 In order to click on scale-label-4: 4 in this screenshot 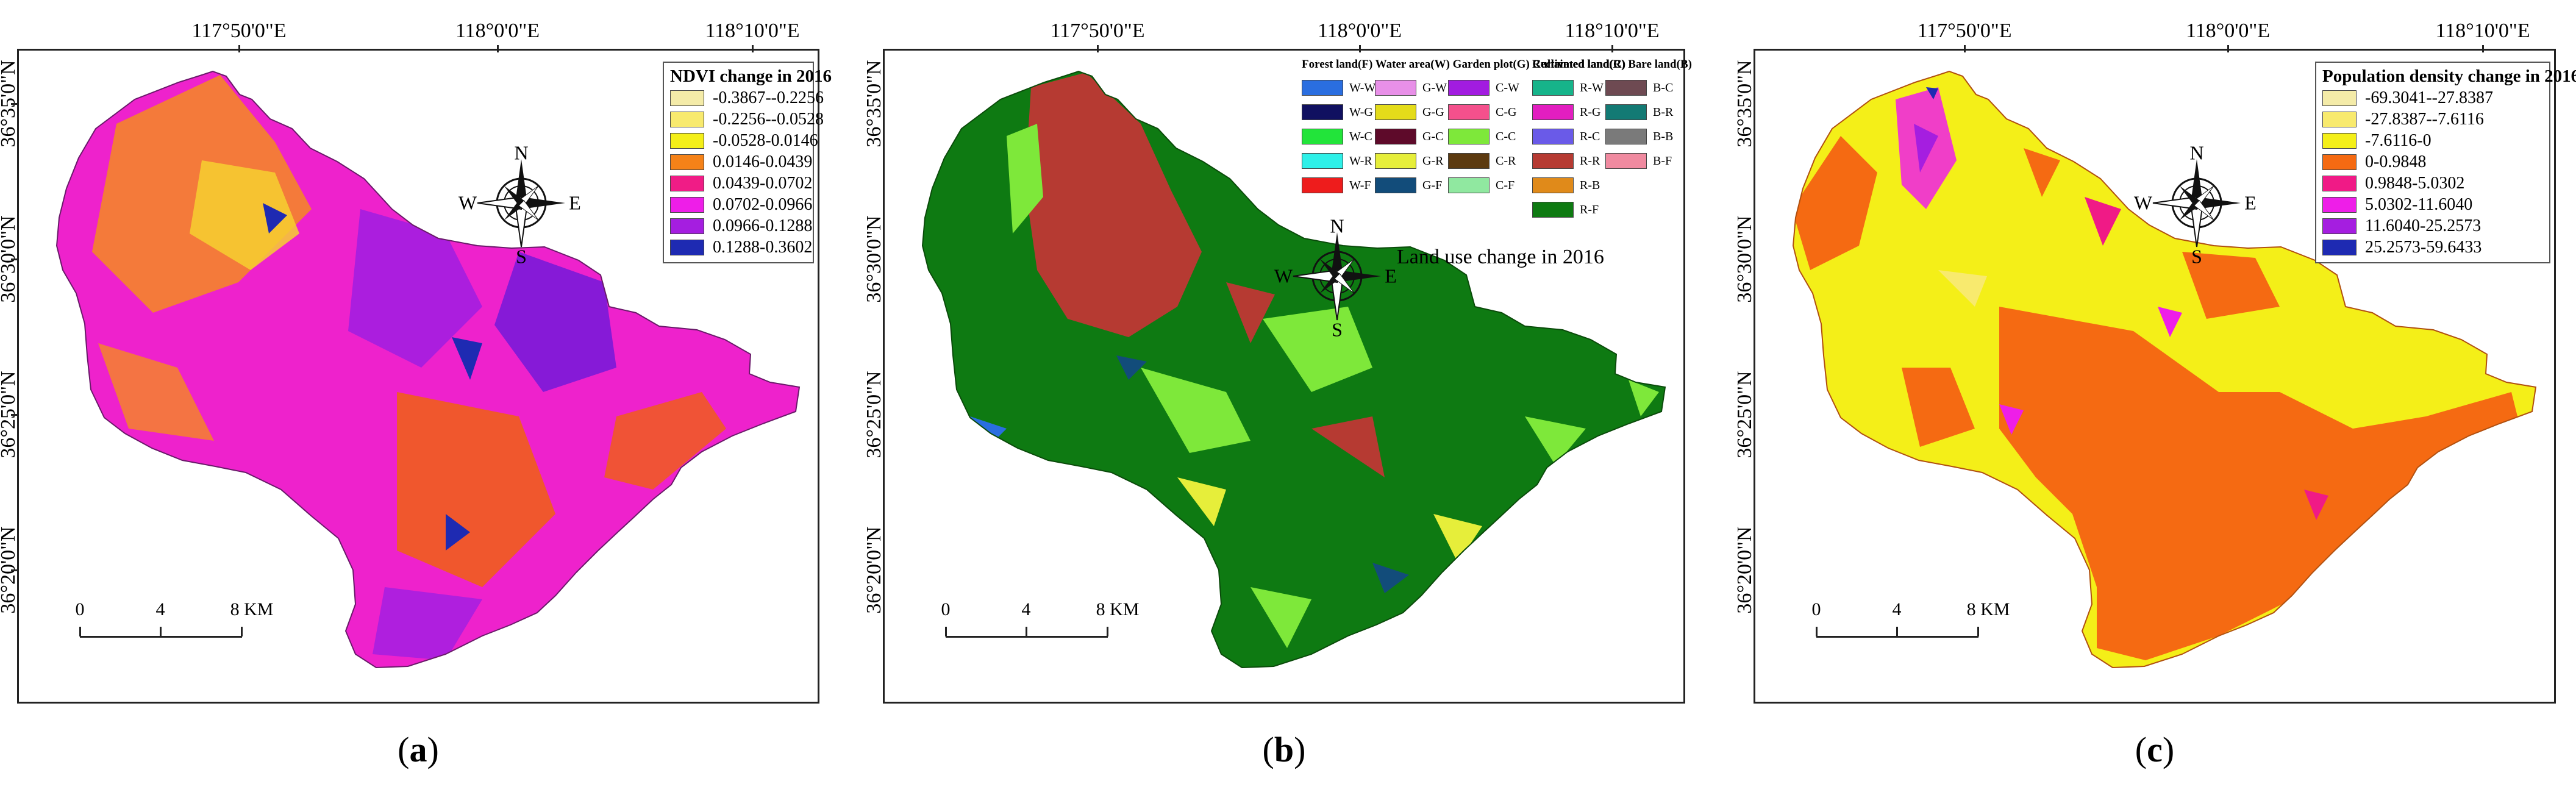, I will do `click(1897, 609)`.